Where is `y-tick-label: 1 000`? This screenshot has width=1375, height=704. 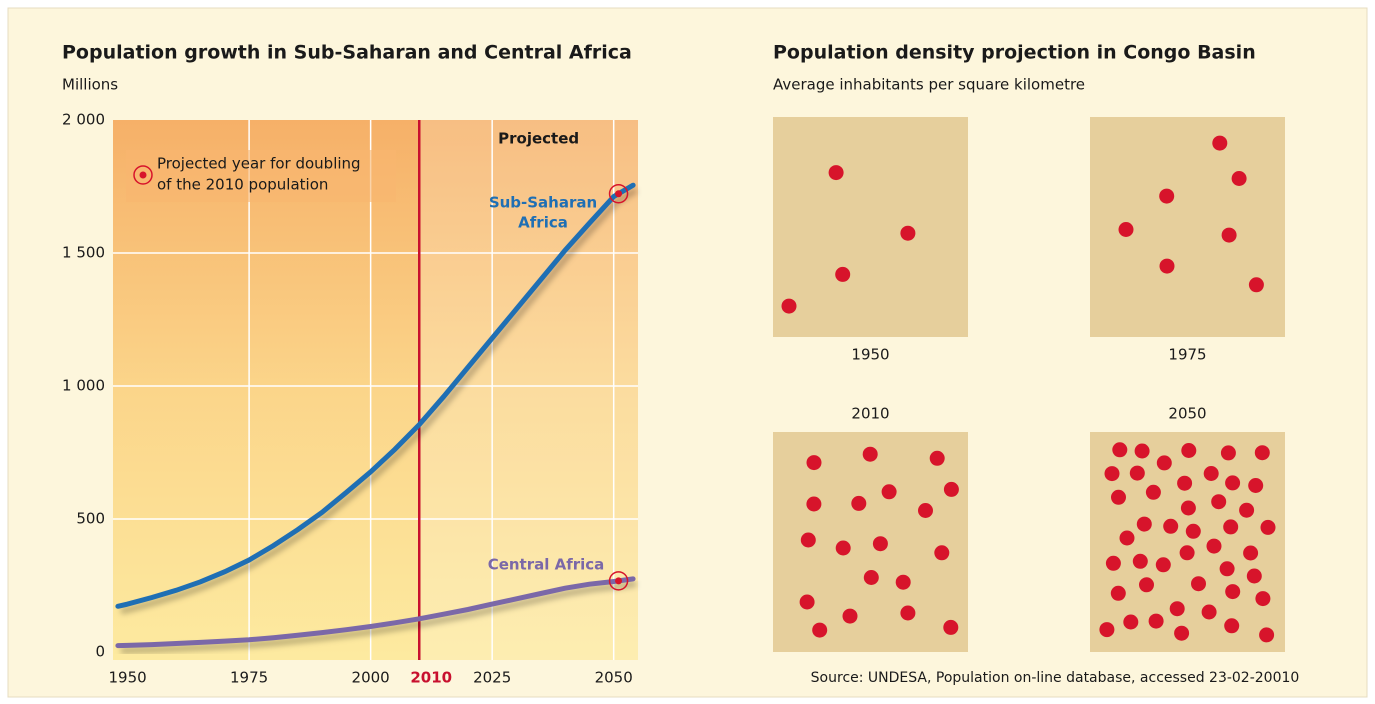 y-tick-label: 1 000 is located at coordinates (83, 386).